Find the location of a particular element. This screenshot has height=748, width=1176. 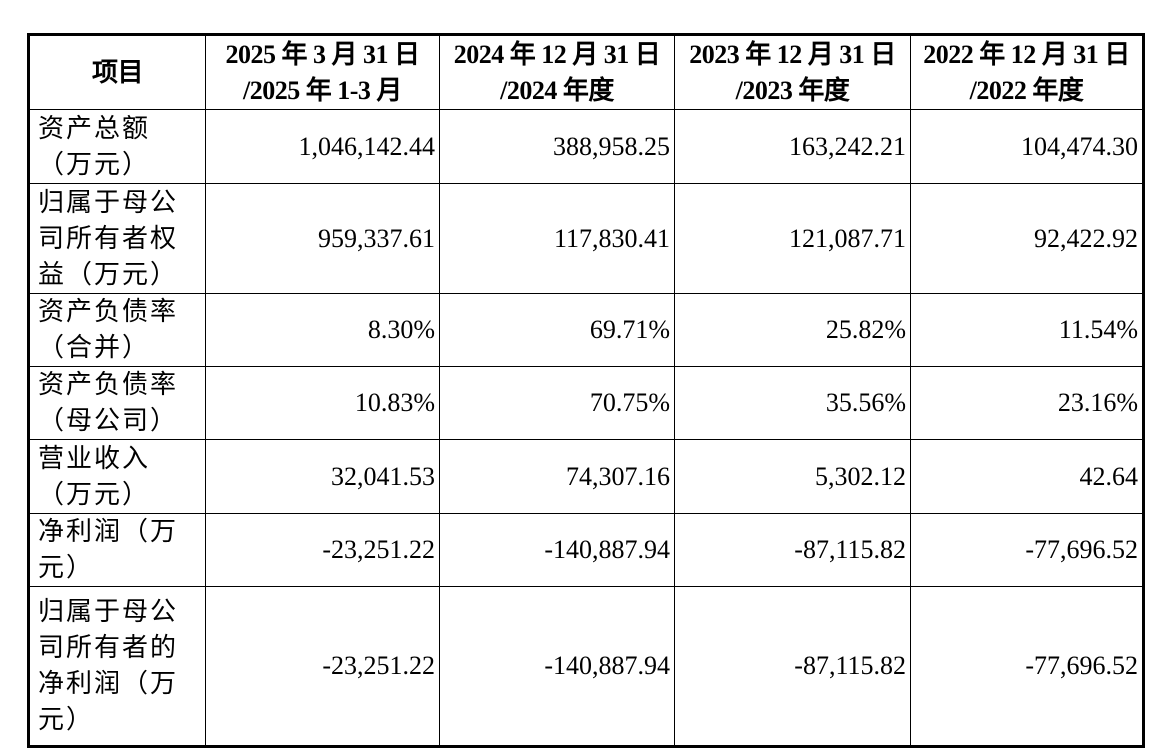

cell-value: 5,302.12 is located at coordinates (792, 476).